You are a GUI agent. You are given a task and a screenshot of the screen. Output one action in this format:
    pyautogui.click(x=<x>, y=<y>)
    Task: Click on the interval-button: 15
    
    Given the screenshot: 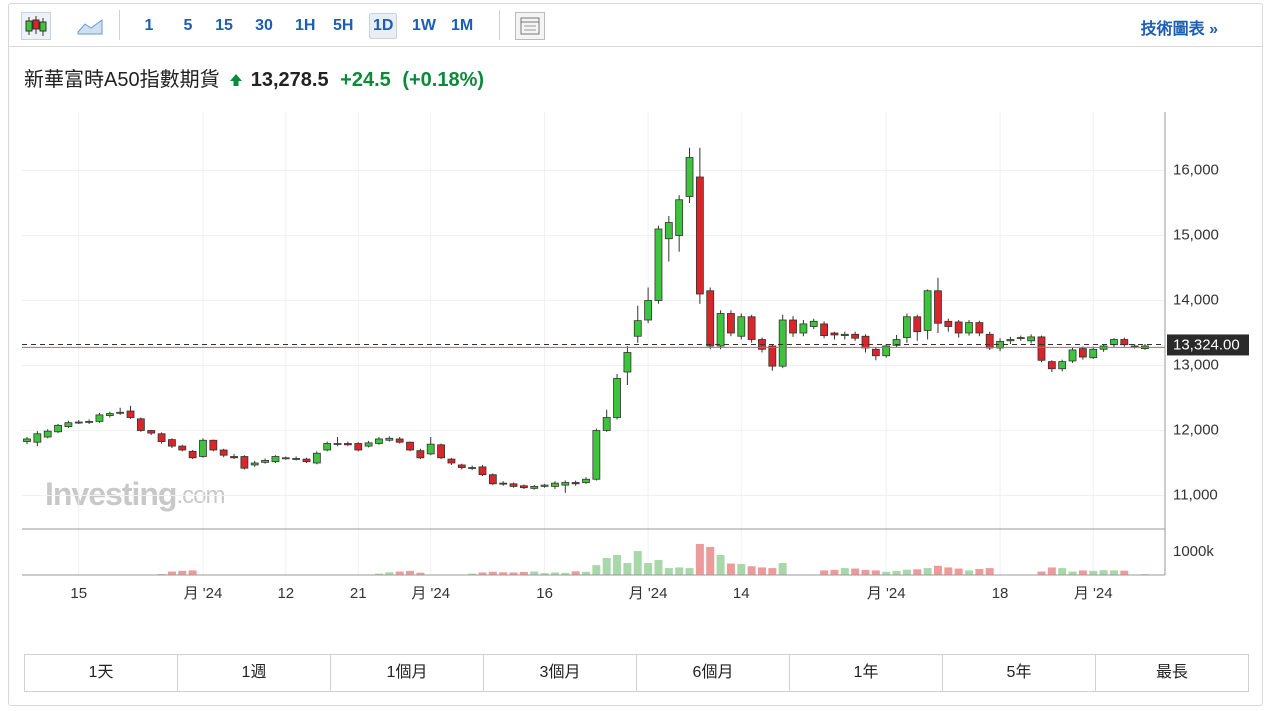 What is the action you would take?
    pyautogui.click(x=224, y=25)
    